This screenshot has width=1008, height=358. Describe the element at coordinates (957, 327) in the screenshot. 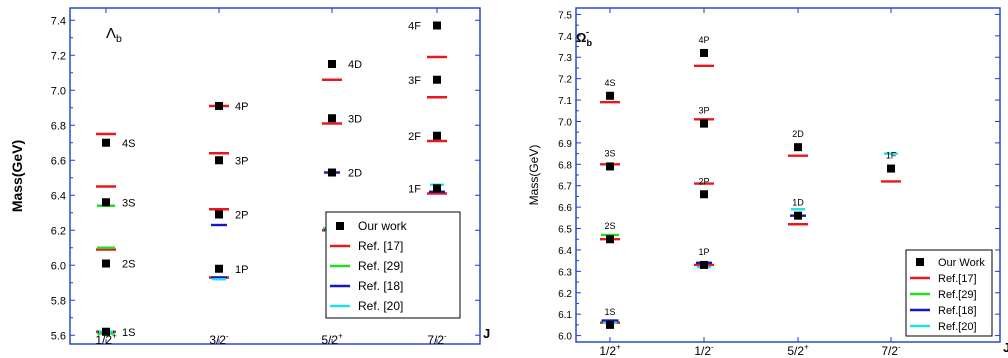

I see `legend-label: Ref.[20]` at that location.